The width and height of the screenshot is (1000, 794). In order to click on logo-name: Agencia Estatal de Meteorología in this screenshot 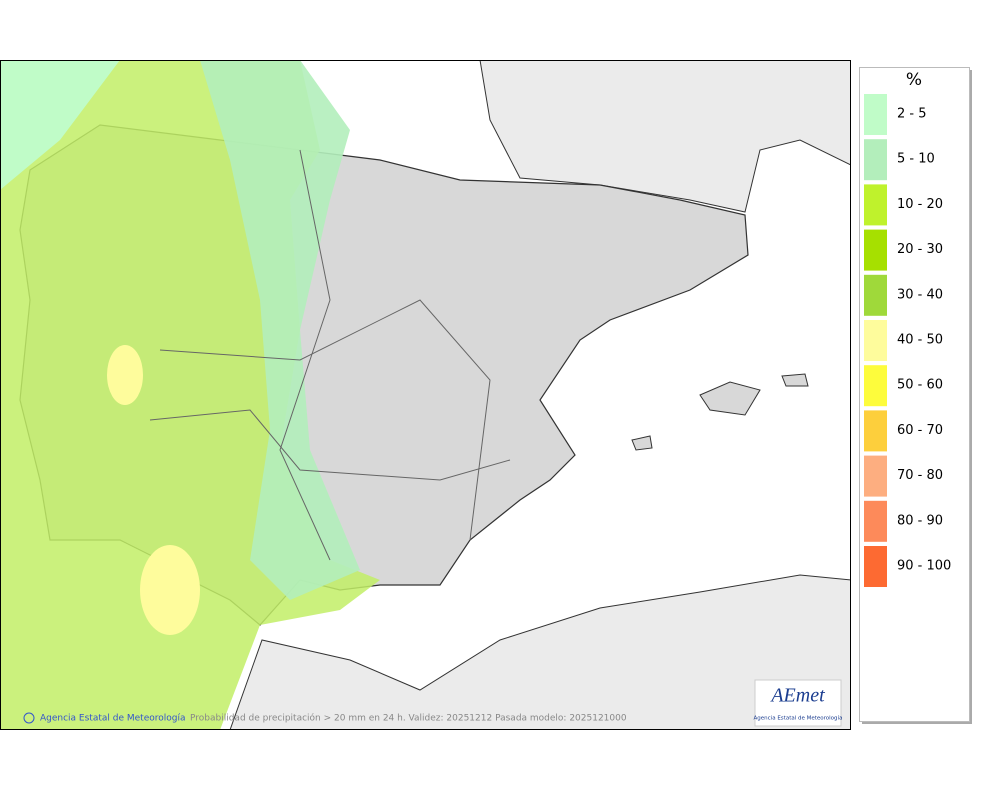, I will do `click(798, 718)`.